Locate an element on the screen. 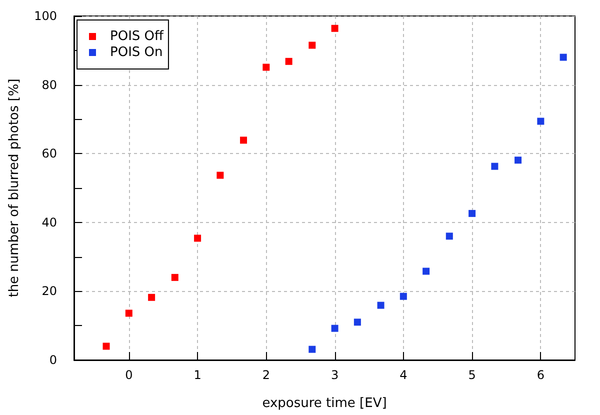 The width and height of the screenshot is (600, 415). y-tick-label: 80 is located at coordinates (49, 85).